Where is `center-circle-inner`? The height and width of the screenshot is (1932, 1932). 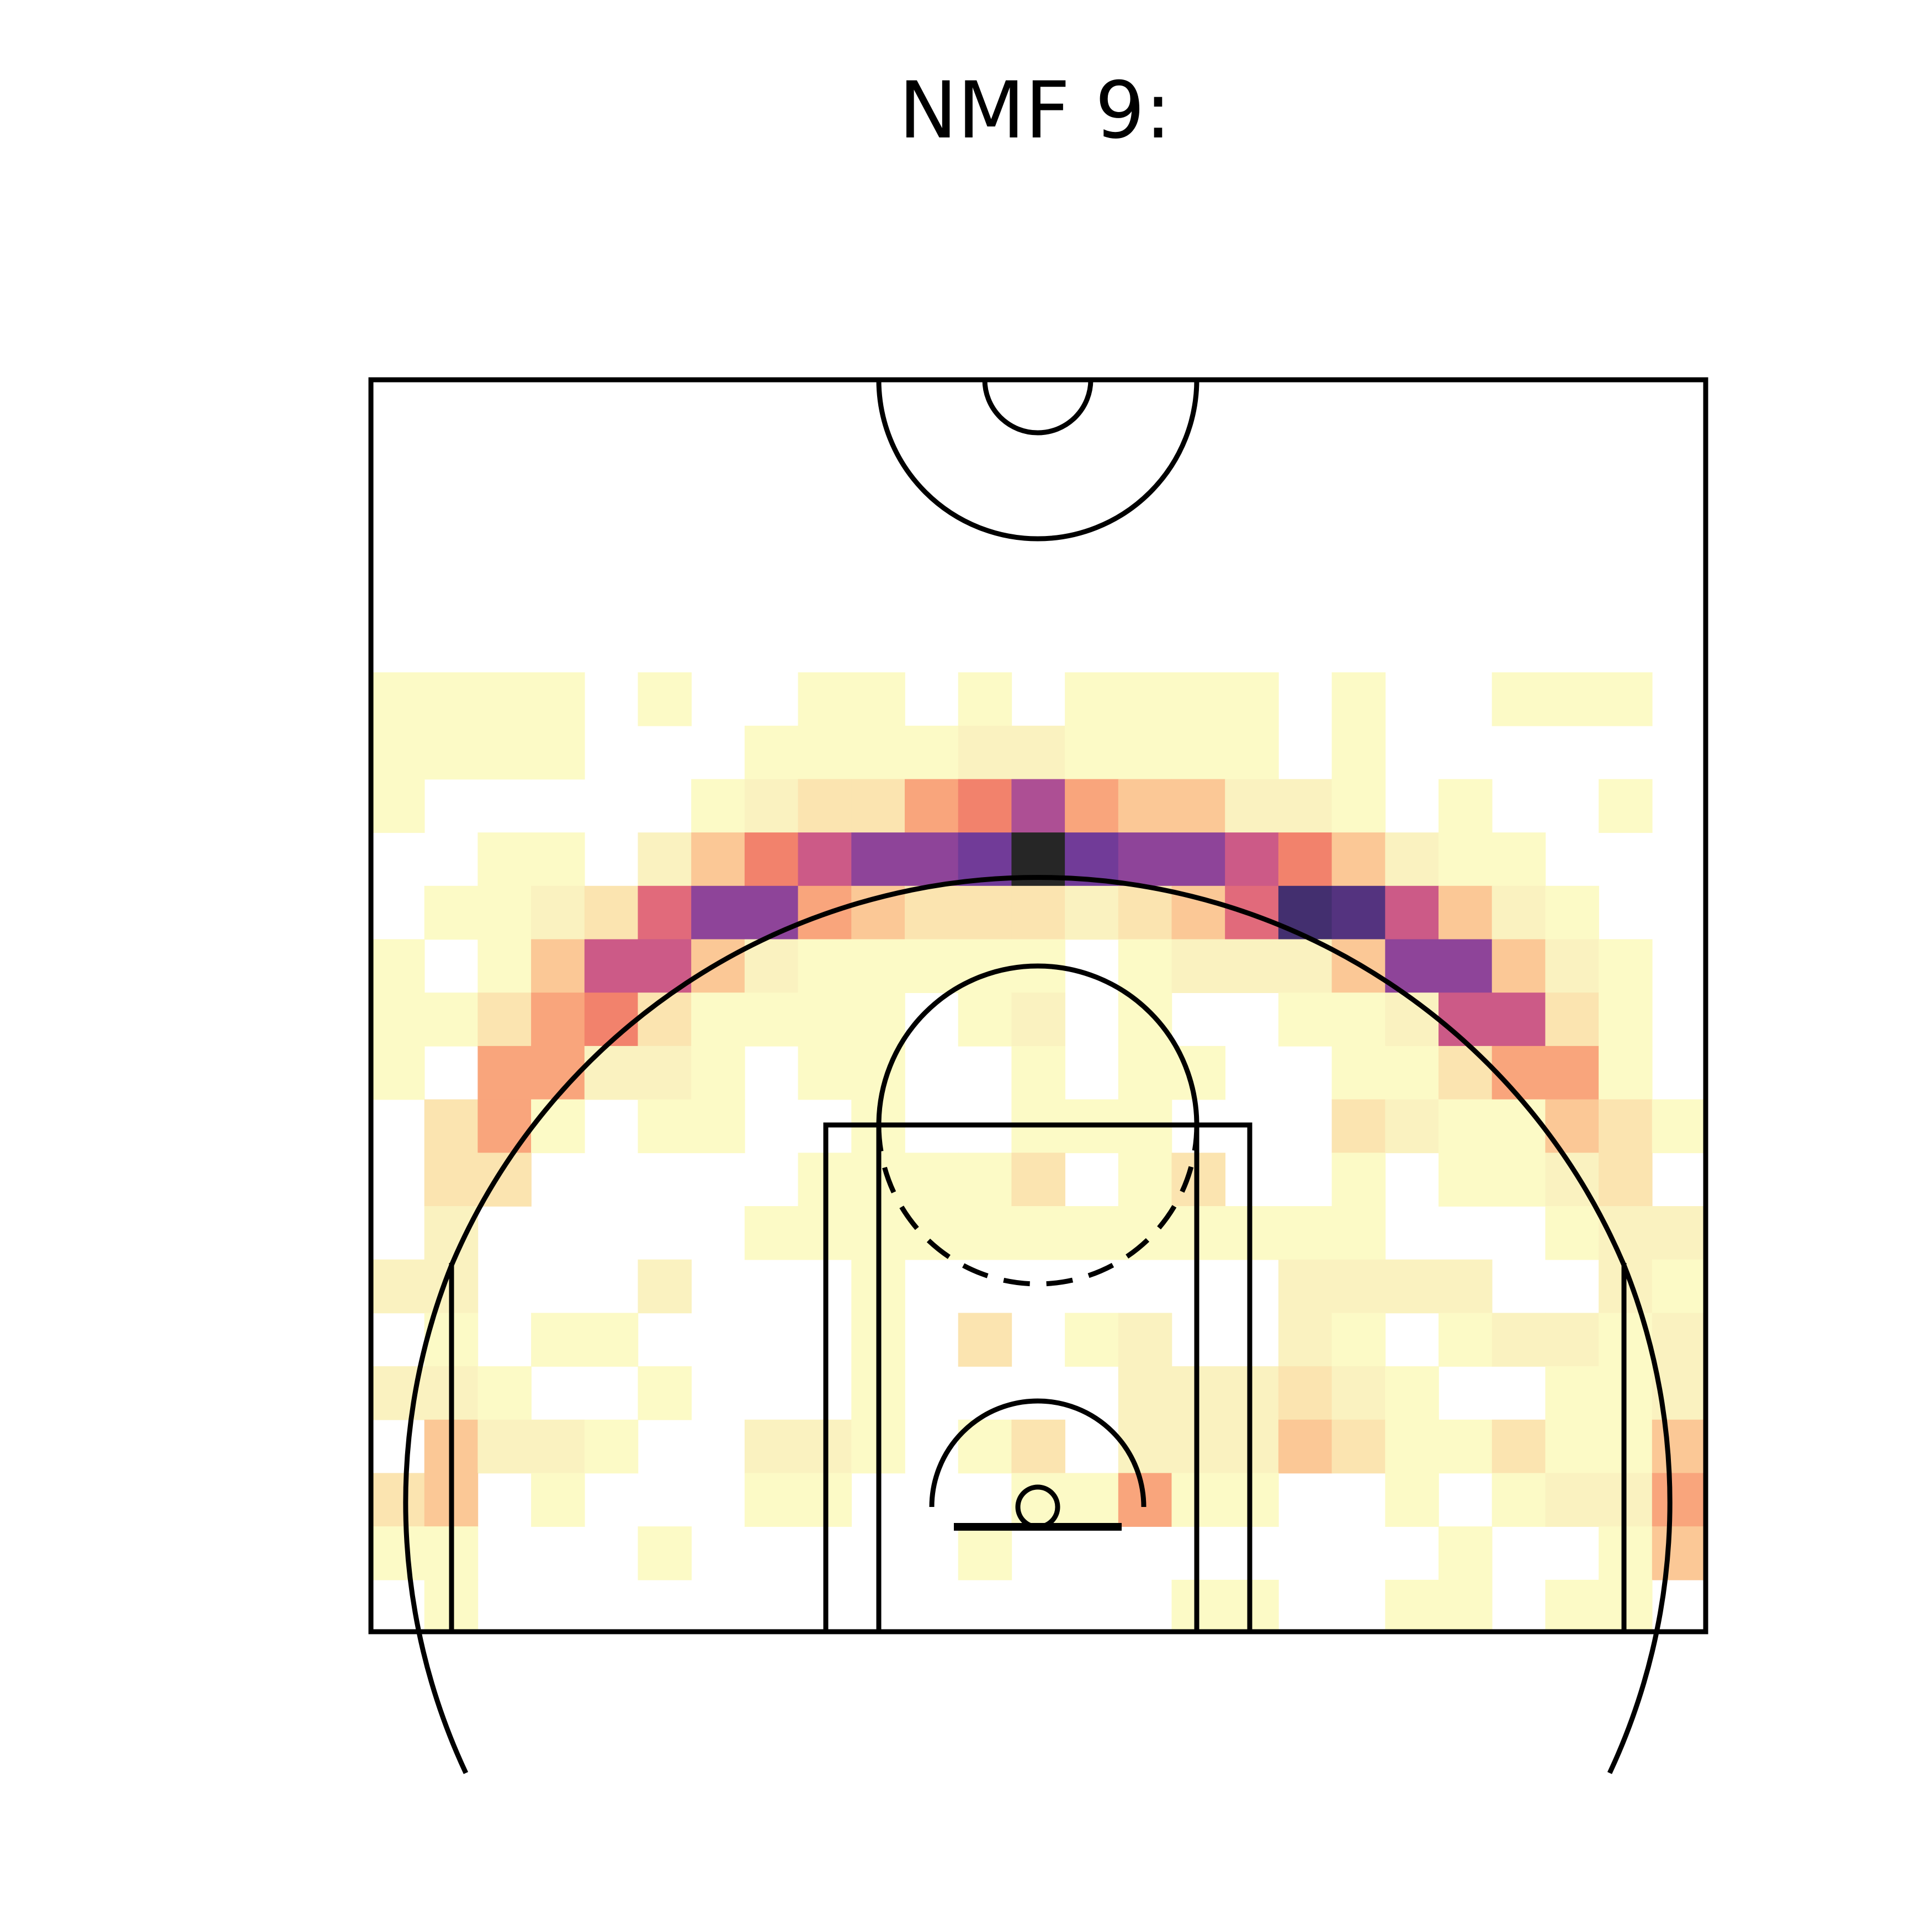 center-circle-inner is located at coordinates (1038, 408).